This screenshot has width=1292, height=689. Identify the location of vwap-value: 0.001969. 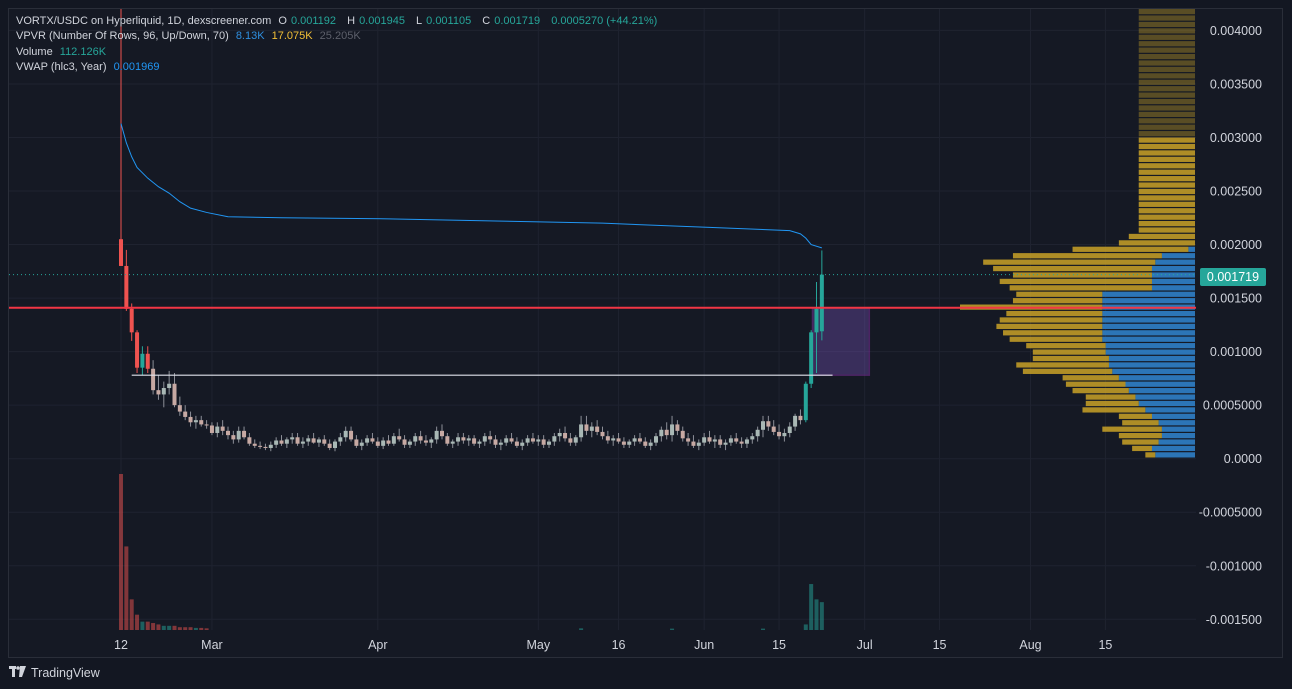
(136, 67).